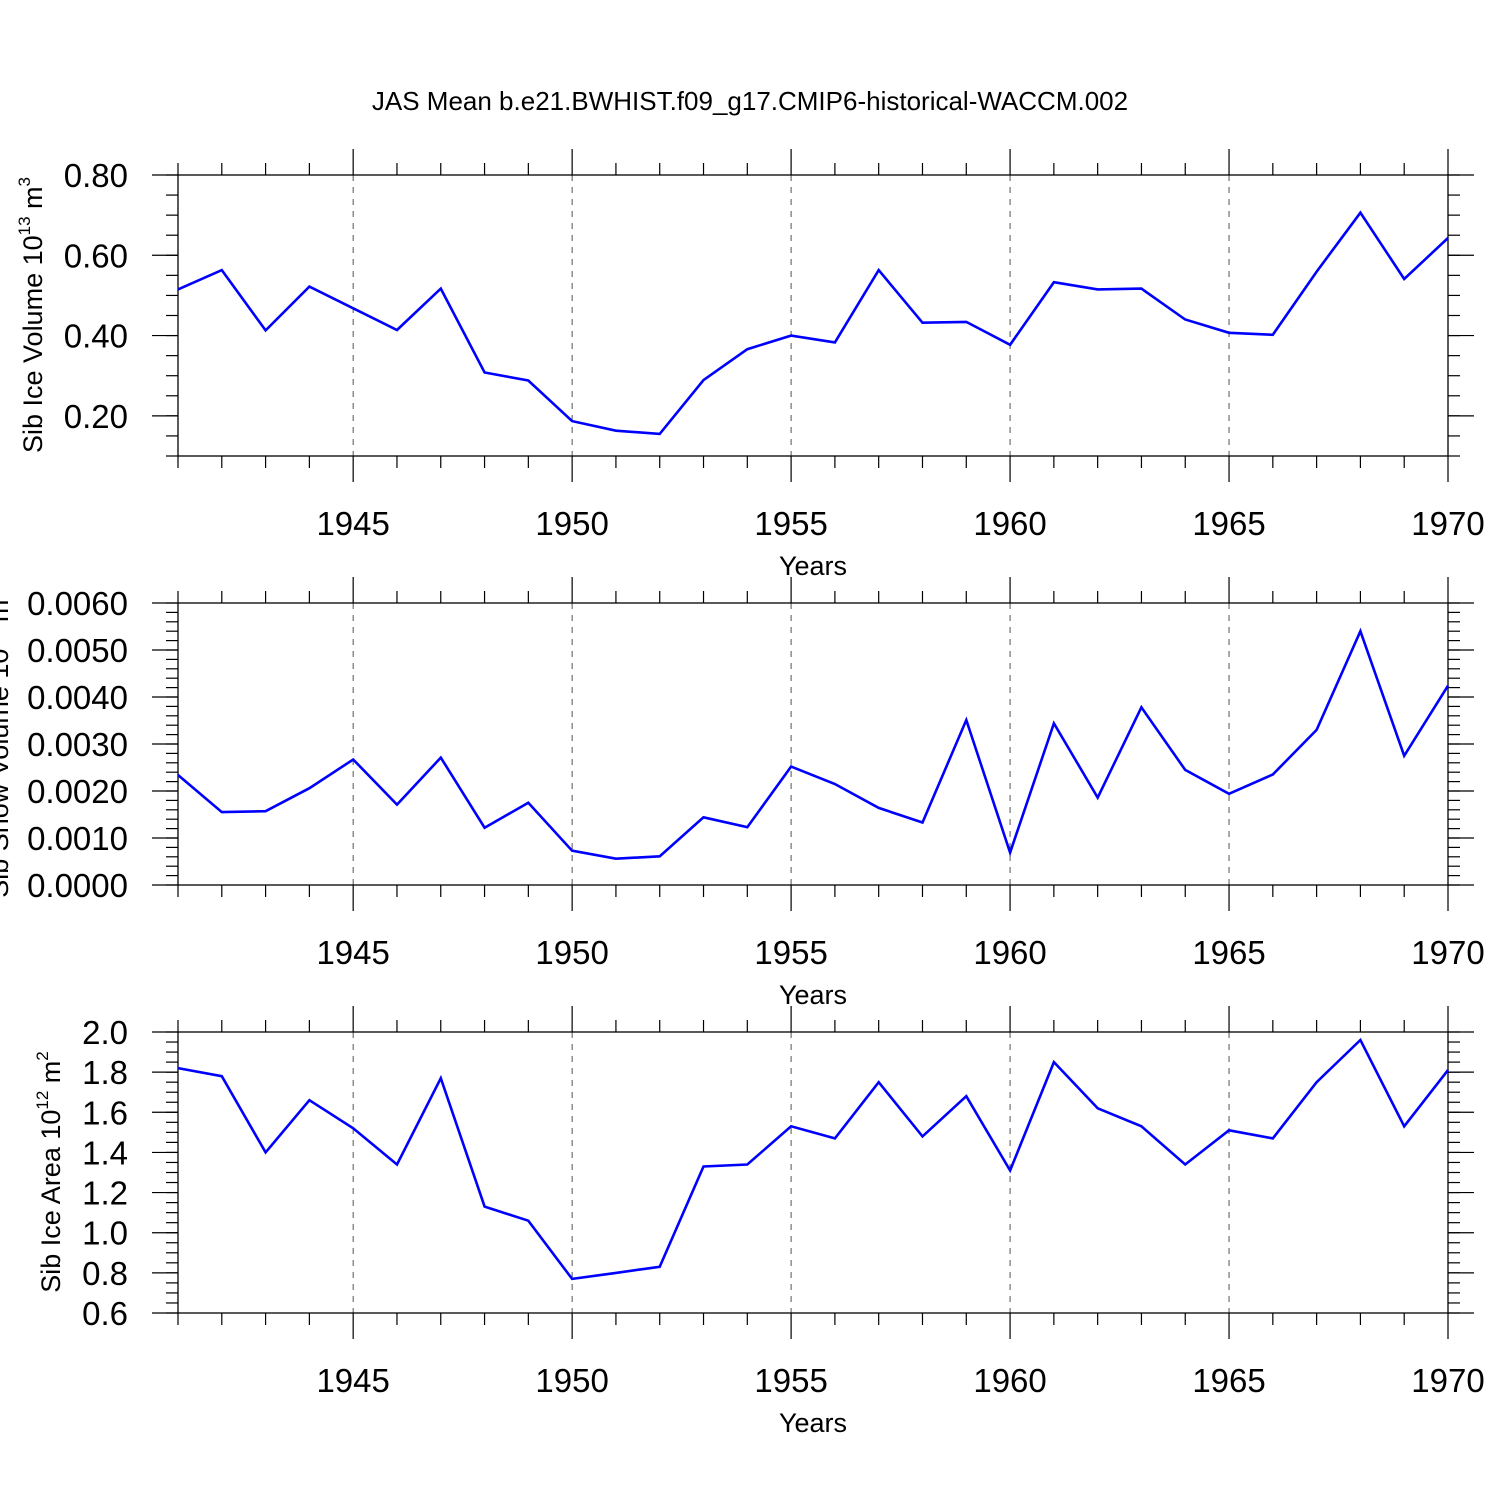 Image resolution: width=1500 pixels, height=1500 pixels. I want to click on y-axis-title: Sib Ice Volume 1013 m3, so click(31, 315).